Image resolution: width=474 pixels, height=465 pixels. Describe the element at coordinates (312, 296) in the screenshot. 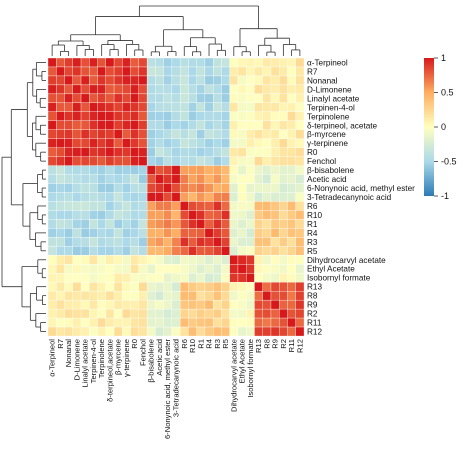

I see `row-label: R8` at that location.